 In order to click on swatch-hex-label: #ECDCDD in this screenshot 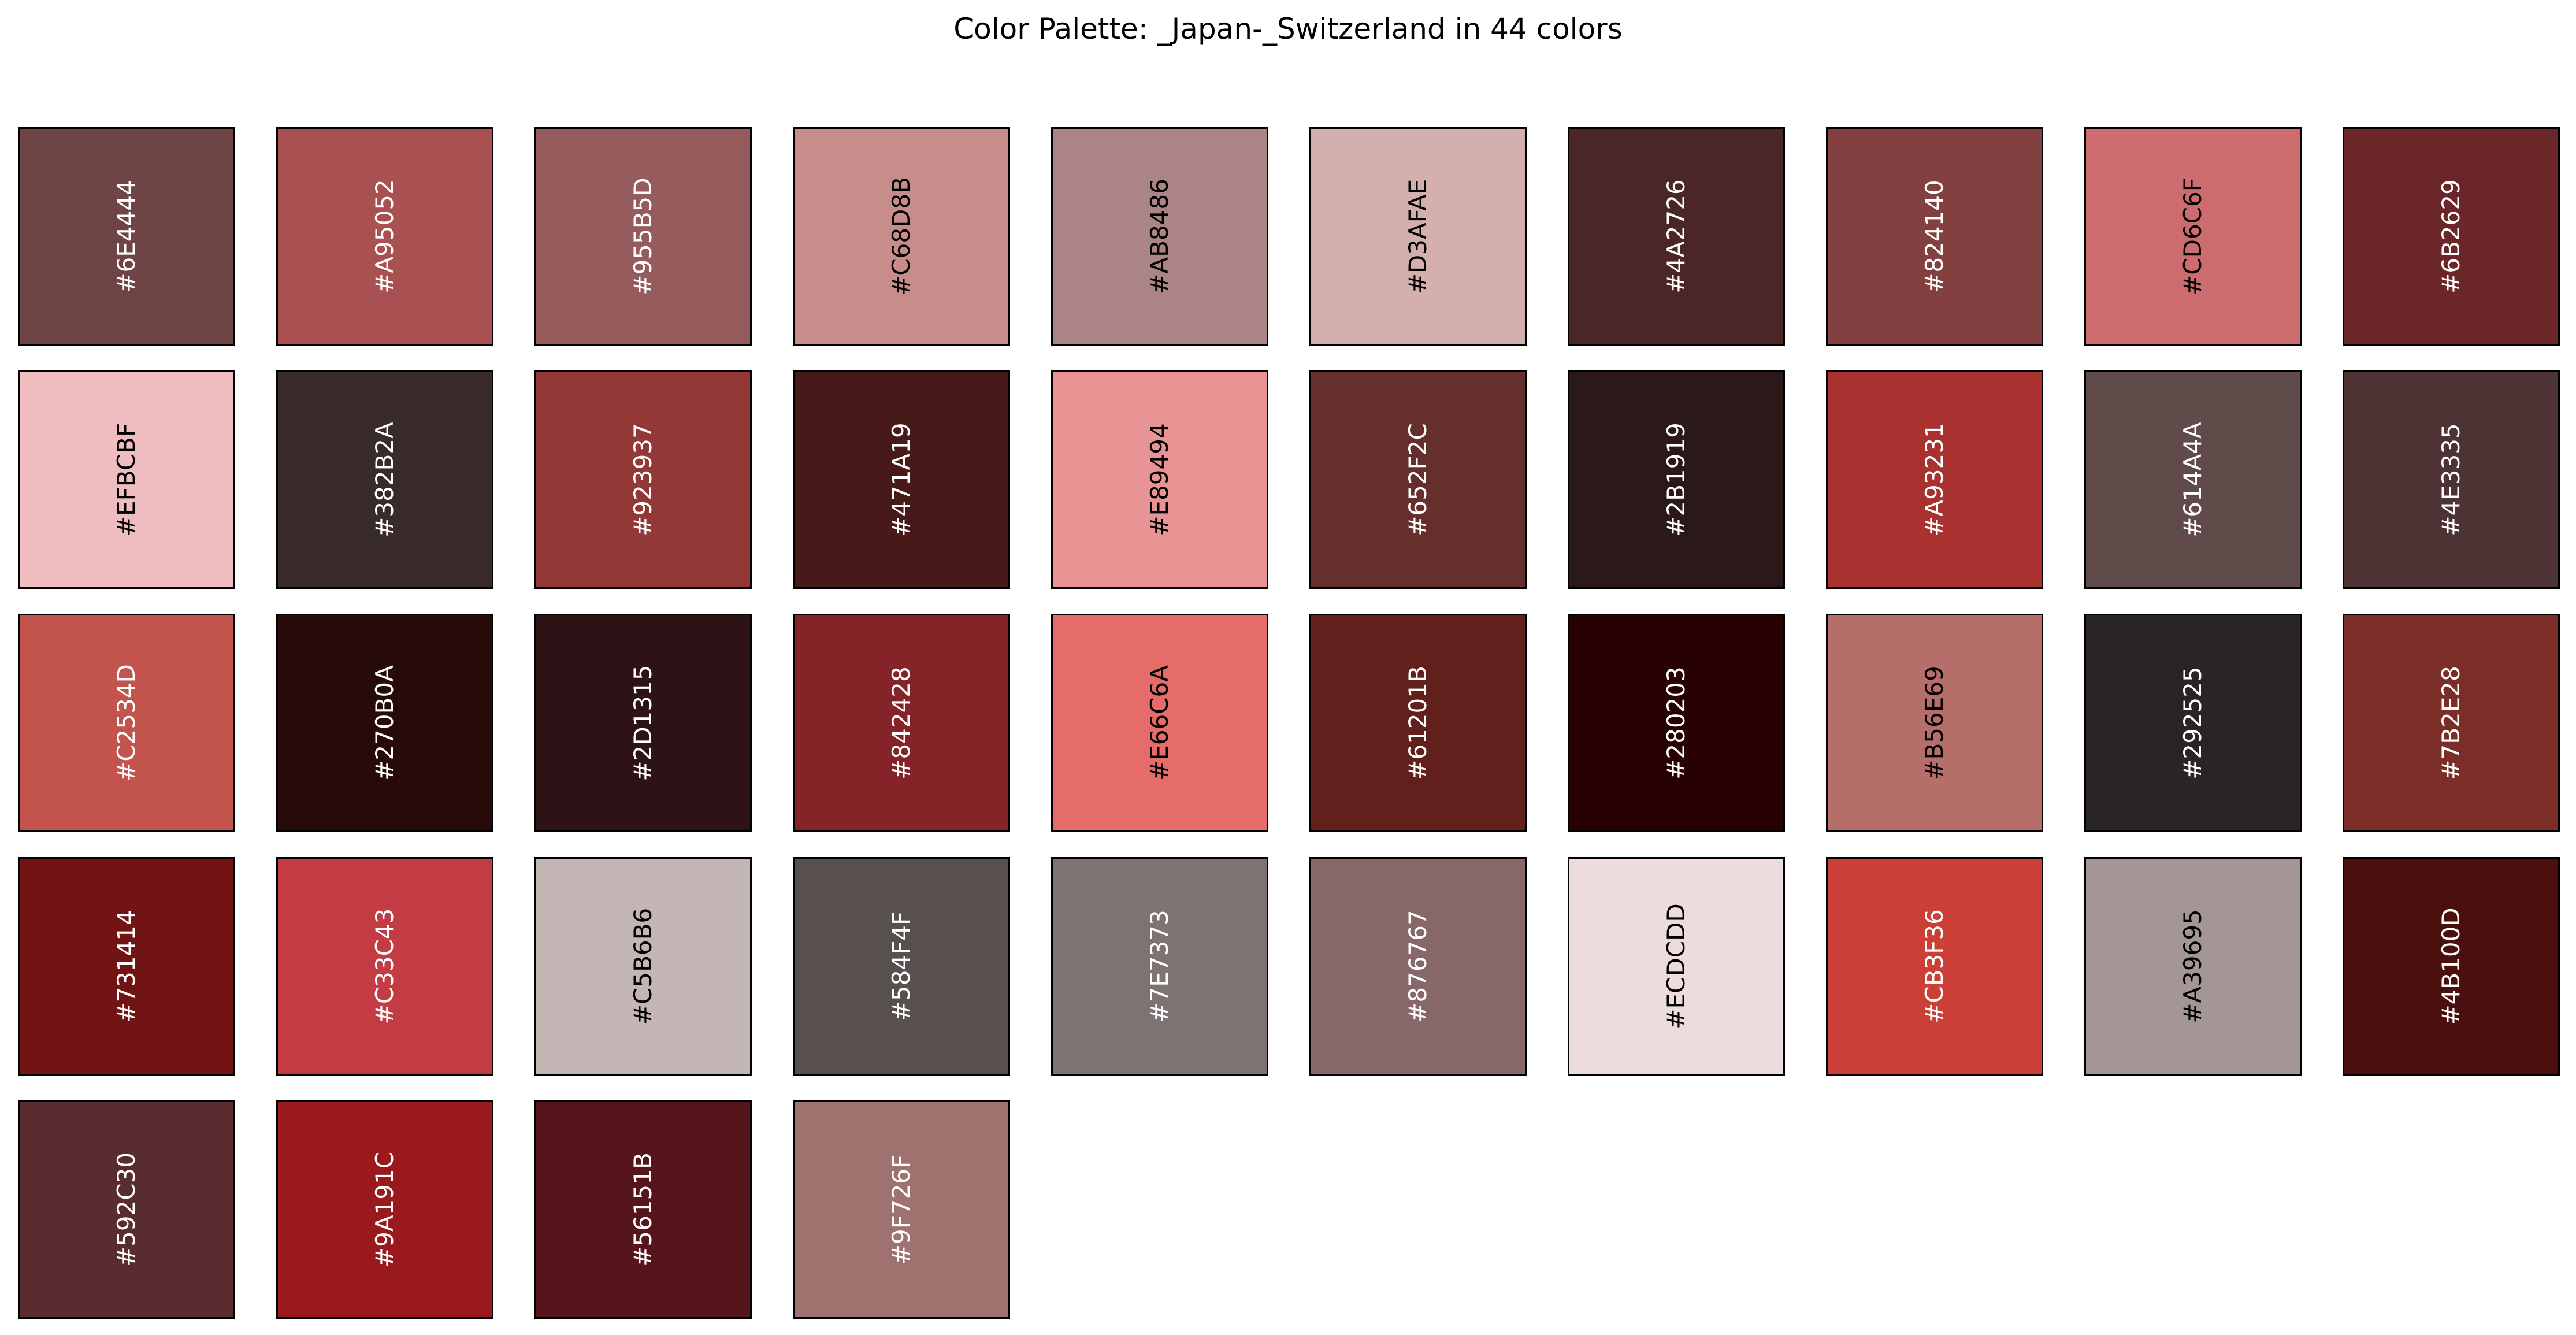, I will do `click(1676, 966)`.